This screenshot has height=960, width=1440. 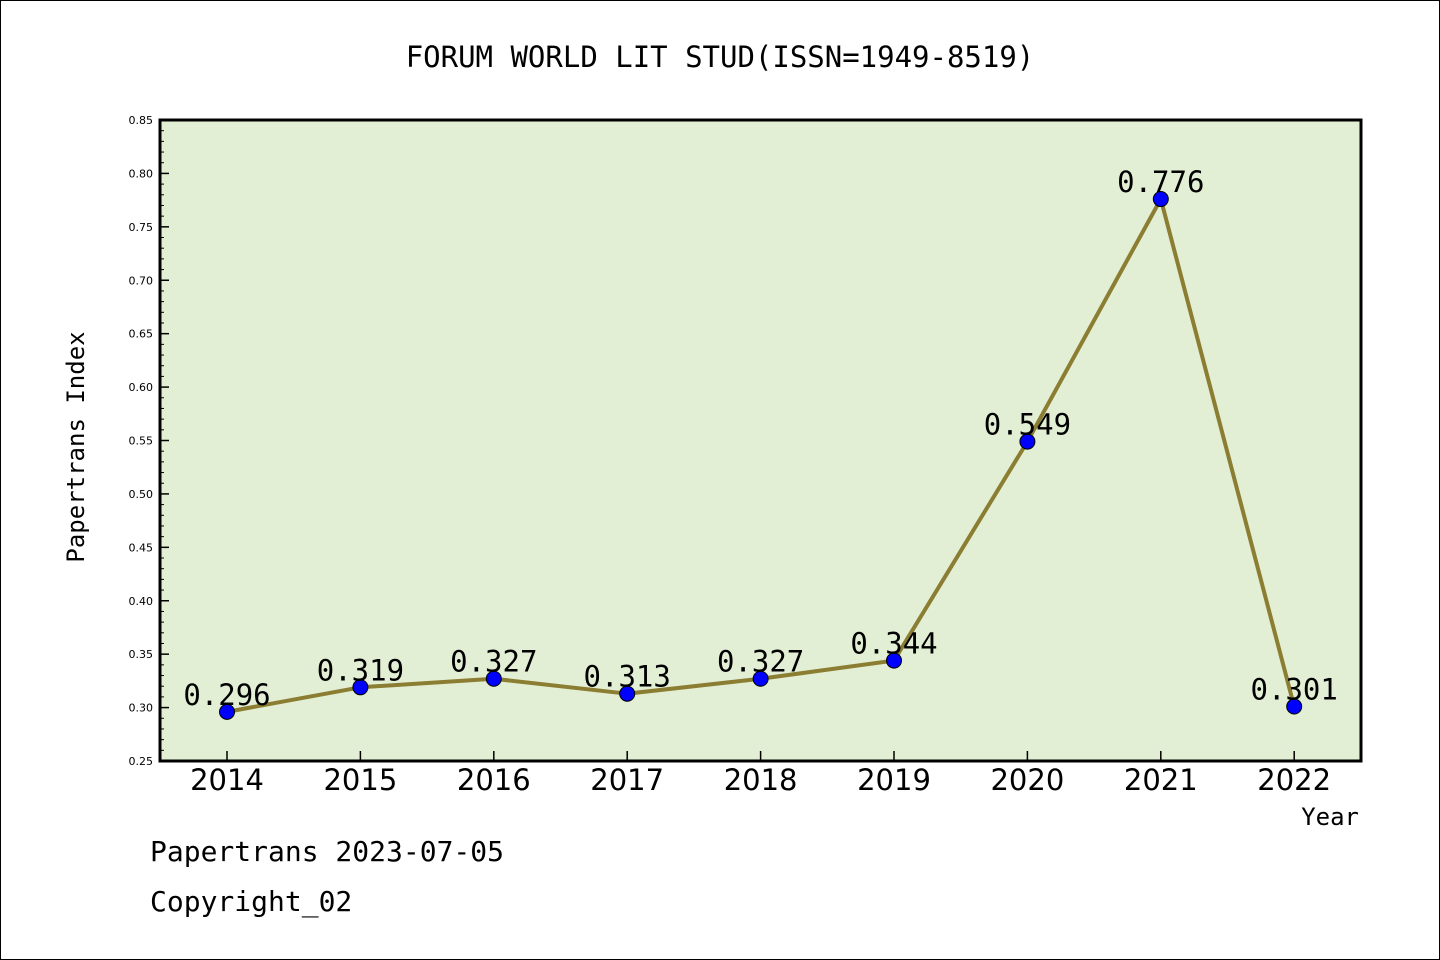 I want to click on y-tick-label: 0.45, so click(x=141, y=547).